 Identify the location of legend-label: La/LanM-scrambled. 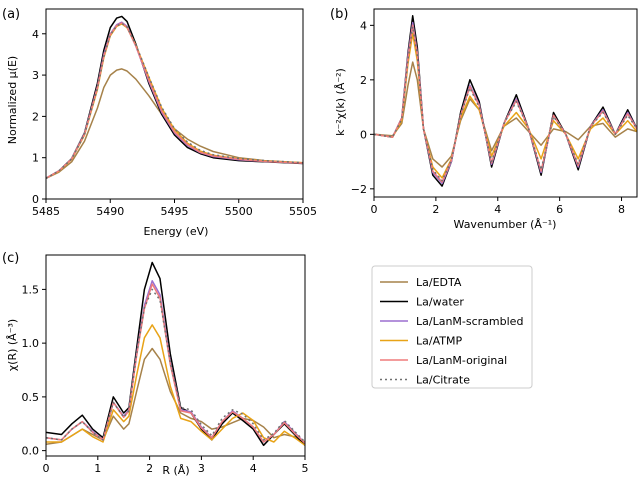
(469, 321).